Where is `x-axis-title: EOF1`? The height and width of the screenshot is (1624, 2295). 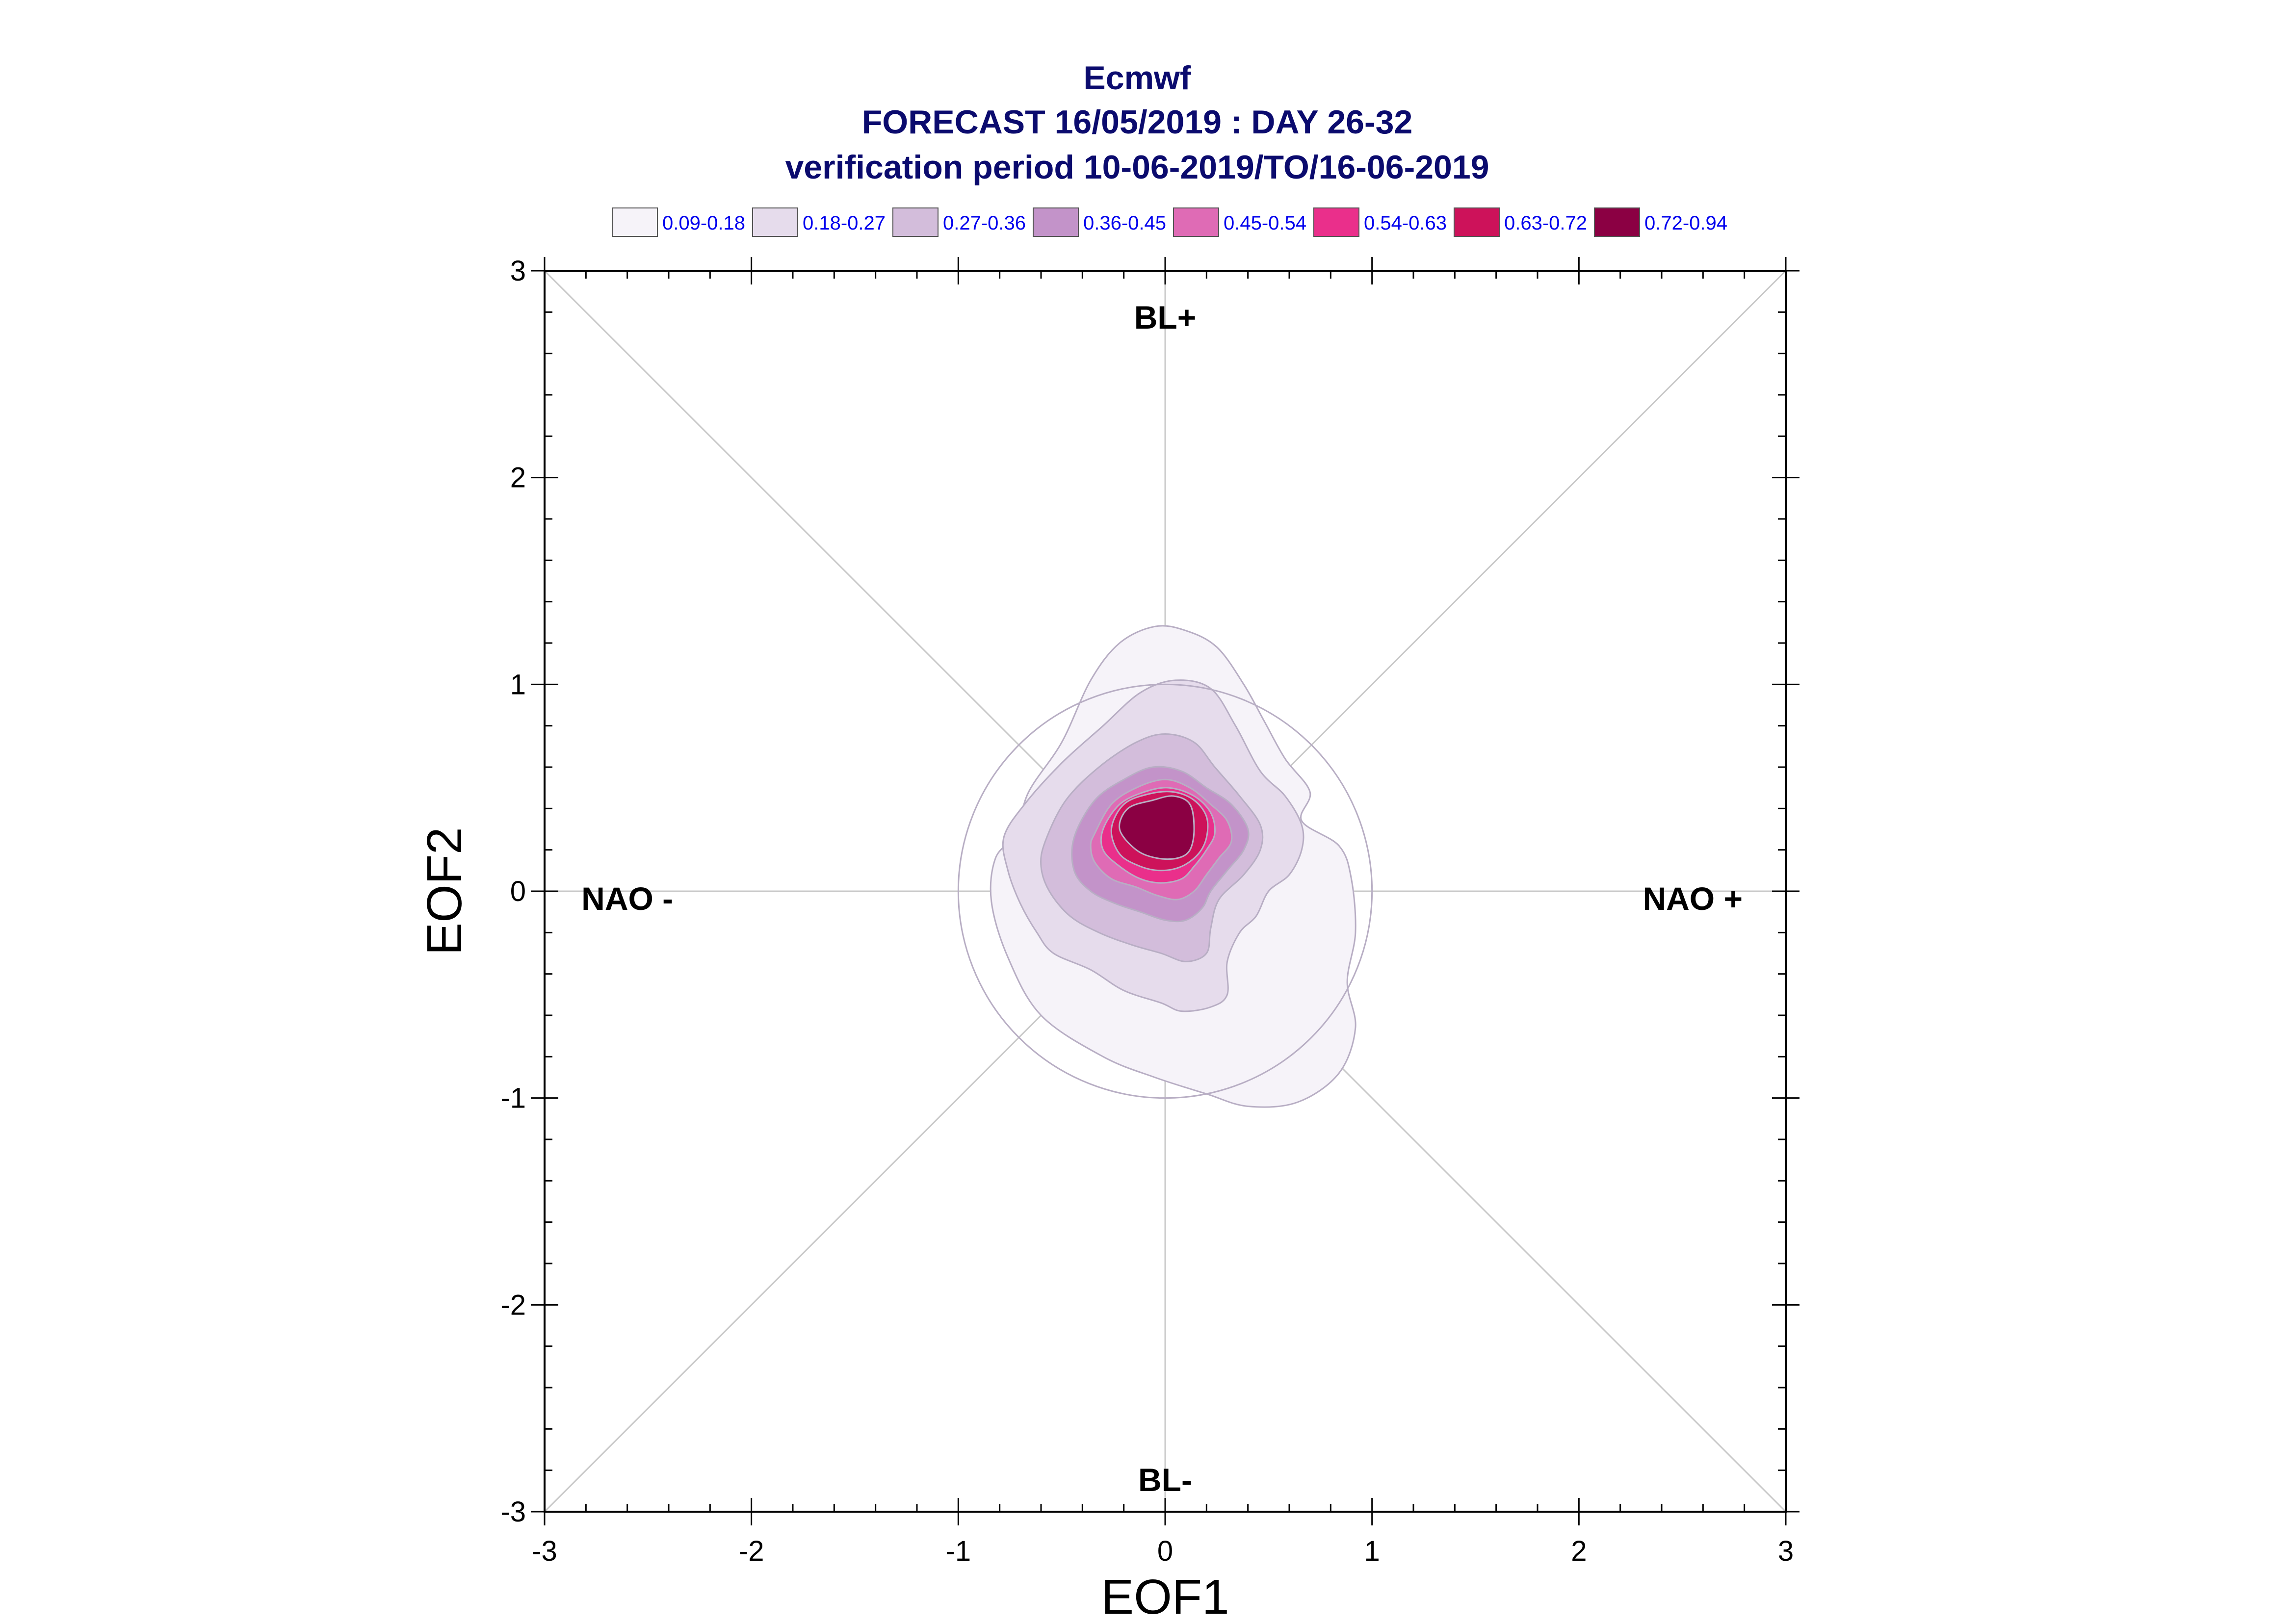 x-axis-title: EOF1 is located at coordinates (1165, 1597).